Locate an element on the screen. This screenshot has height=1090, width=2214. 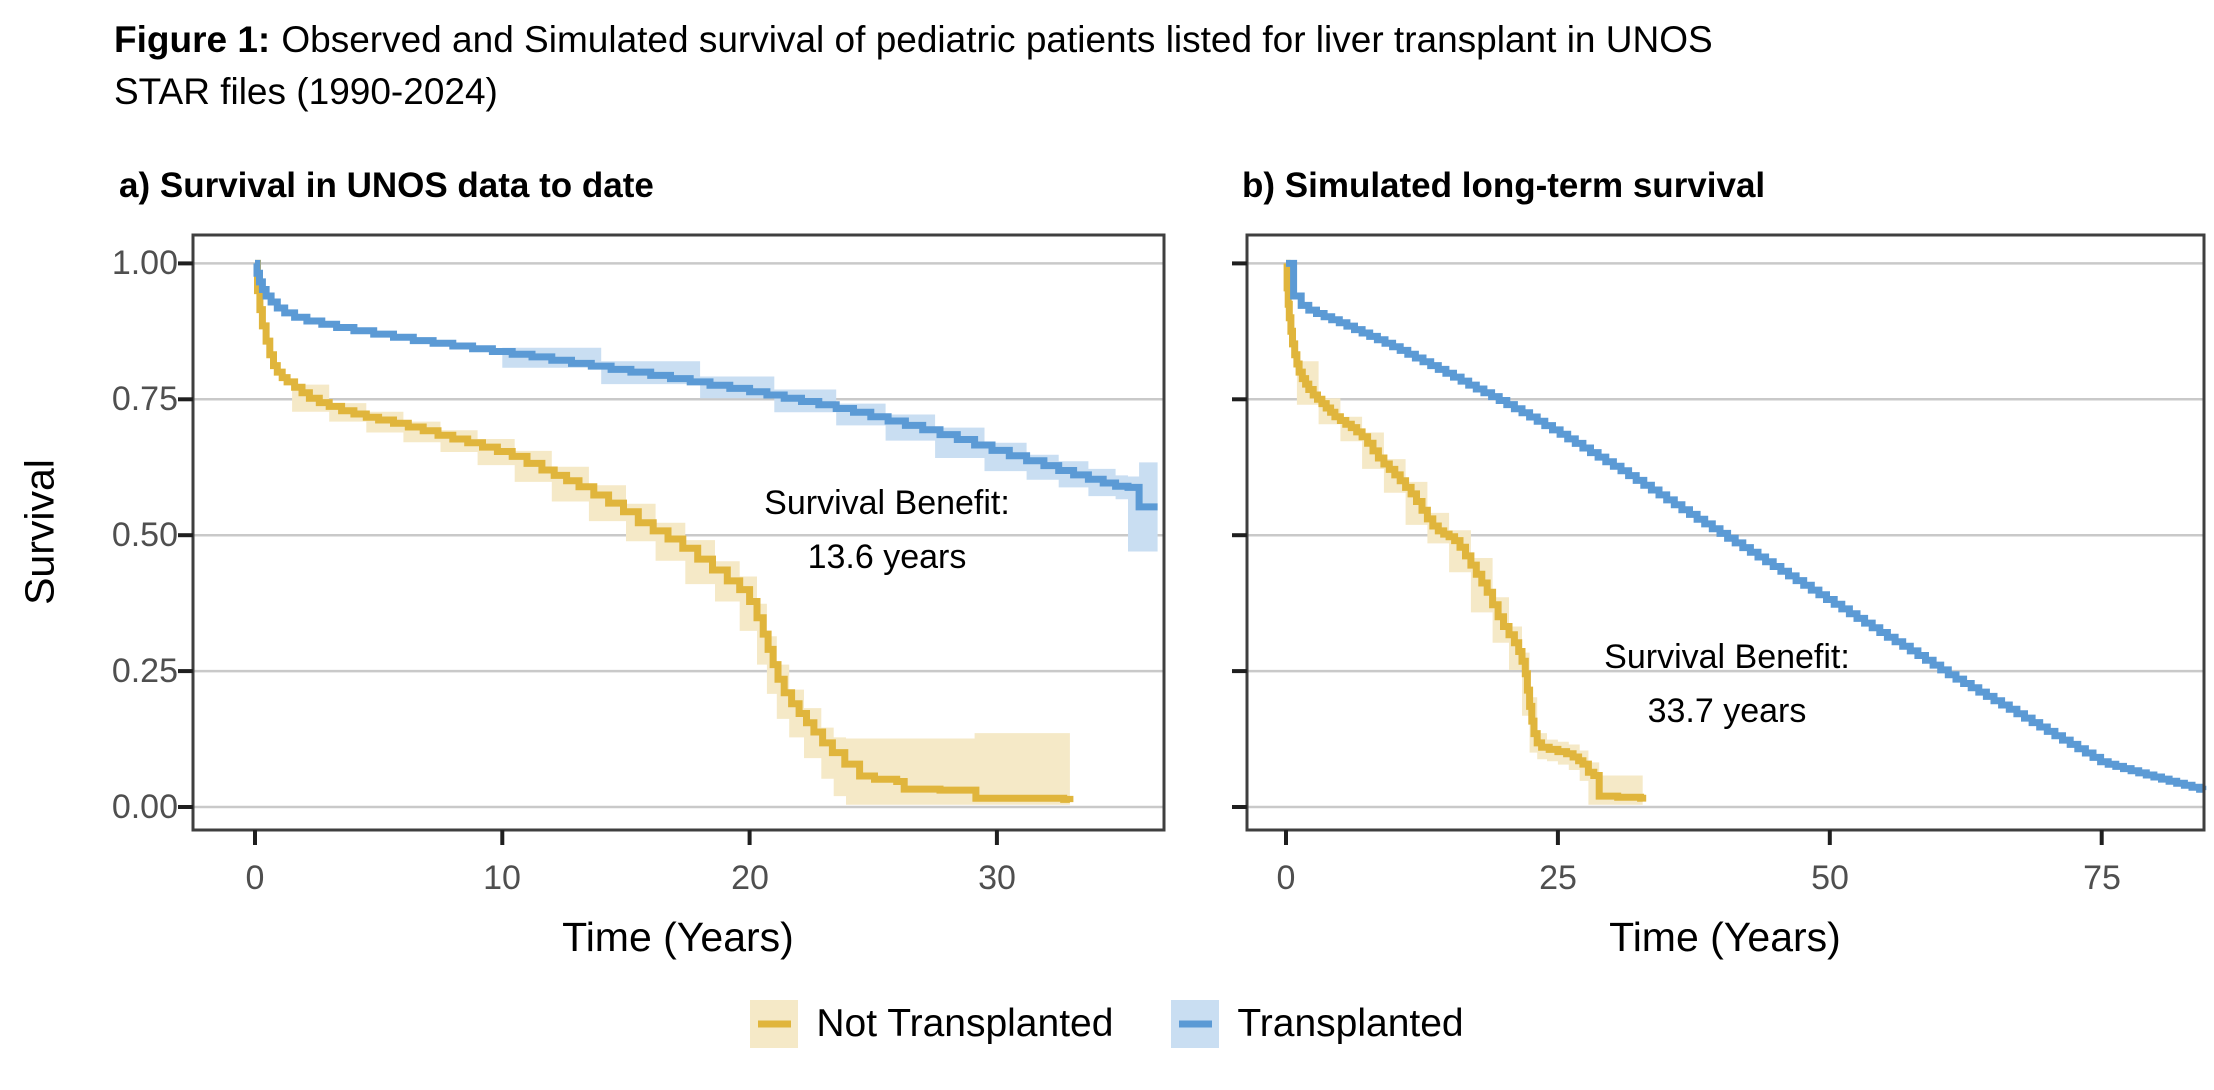
y-tick-label-0.75: 0.75 is located at coordinates (144, 399).